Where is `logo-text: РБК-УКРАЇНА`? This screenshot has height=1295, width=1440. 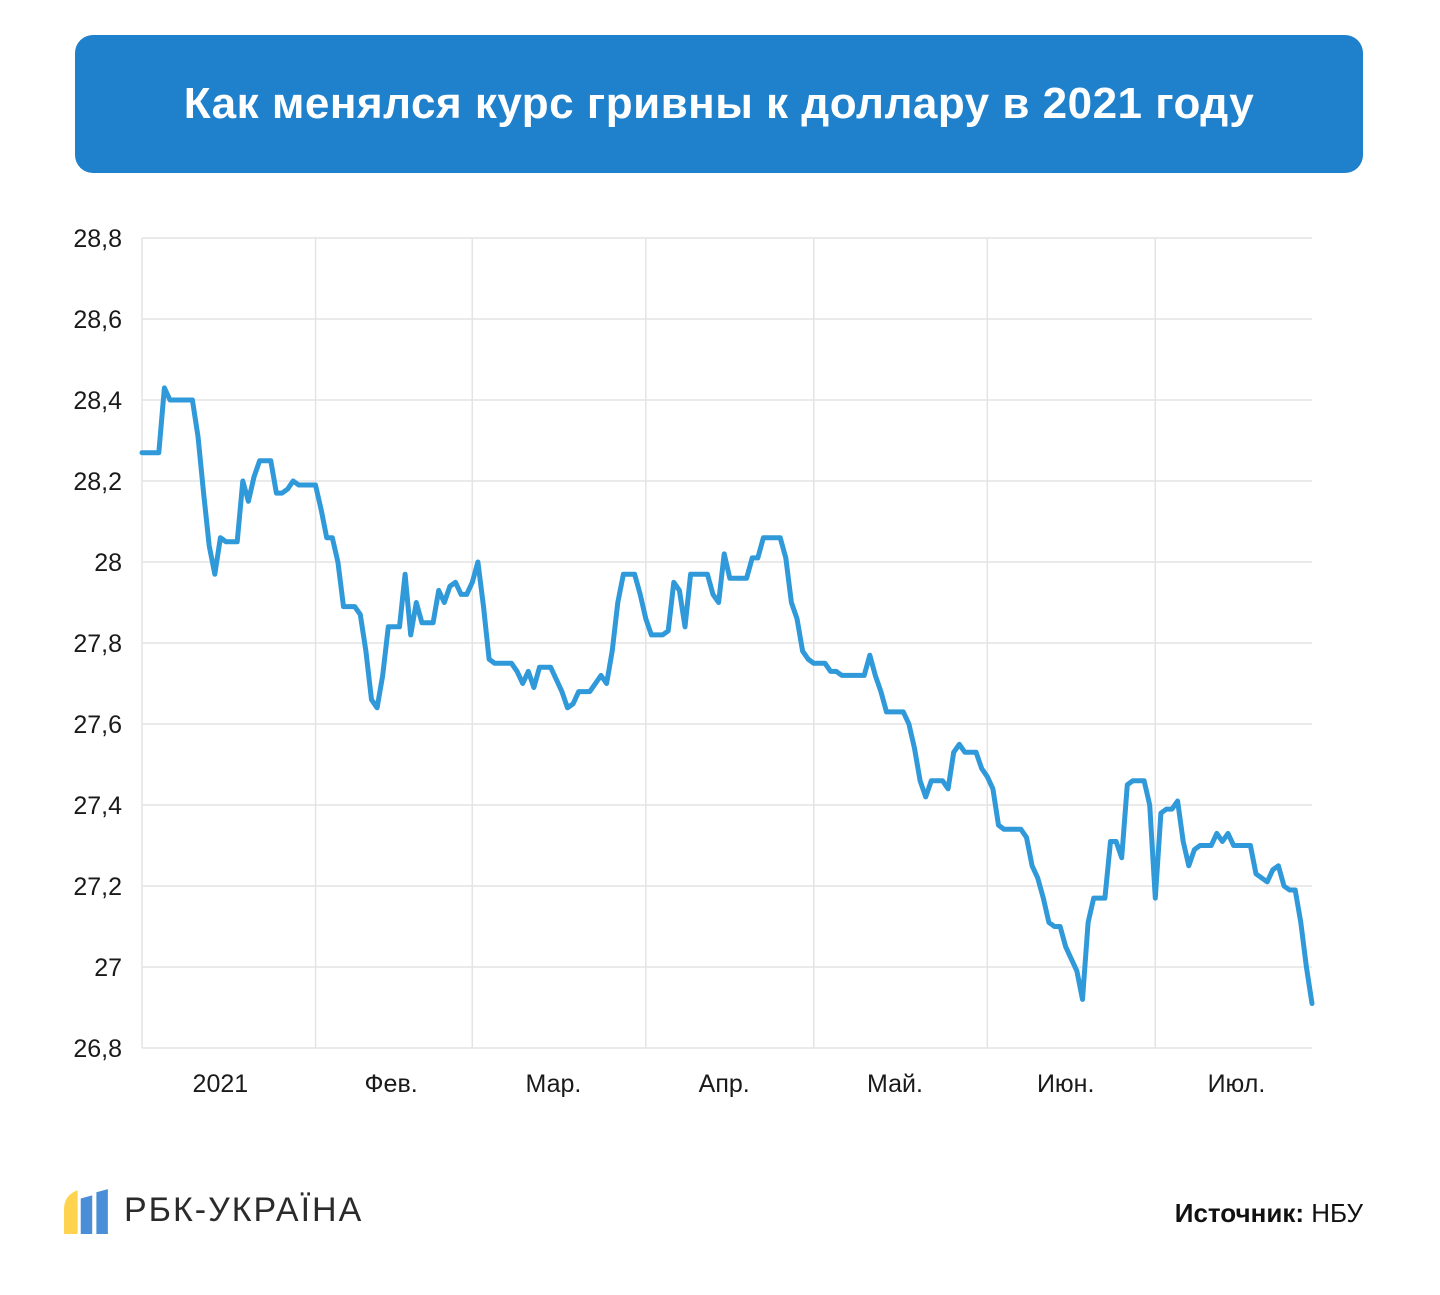
logo-text: РБК-УКРАЇНА is located at coordinates (244, 1209).